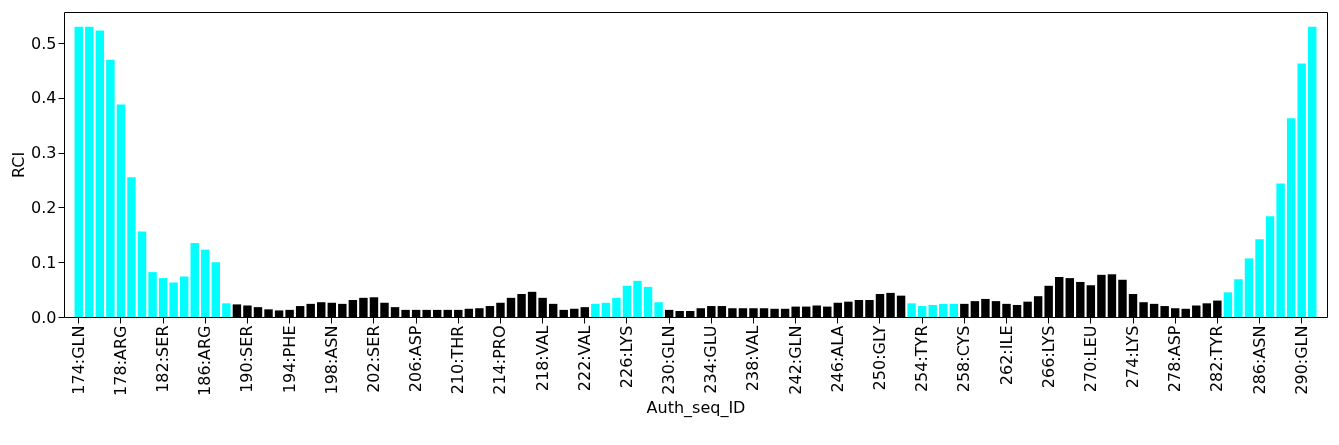 This screenshot has height=445, width=1339. Describe the element at coordinates (879, 358) in the screenshot. I see `x-tick-label: 250:GLY` at that location.